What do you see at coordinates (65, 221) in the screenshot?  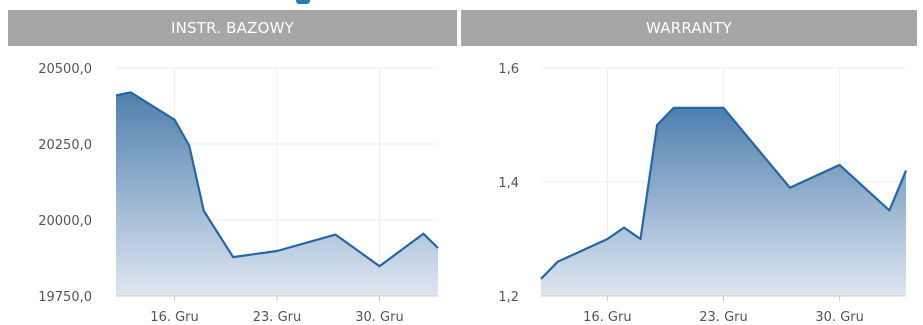 I see `y-tick-label: 20000,0` at bounding box center [65, 221].